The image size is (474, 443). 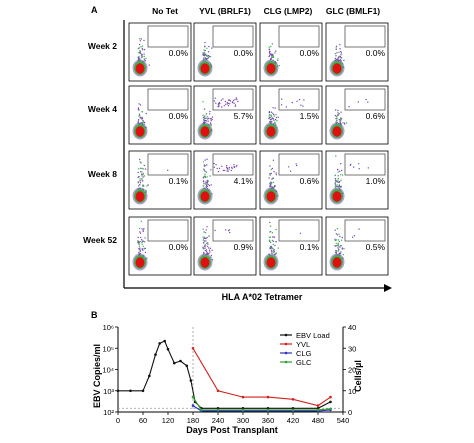 I want to click on x-tick-label: 60, so click(x=143, y=420).